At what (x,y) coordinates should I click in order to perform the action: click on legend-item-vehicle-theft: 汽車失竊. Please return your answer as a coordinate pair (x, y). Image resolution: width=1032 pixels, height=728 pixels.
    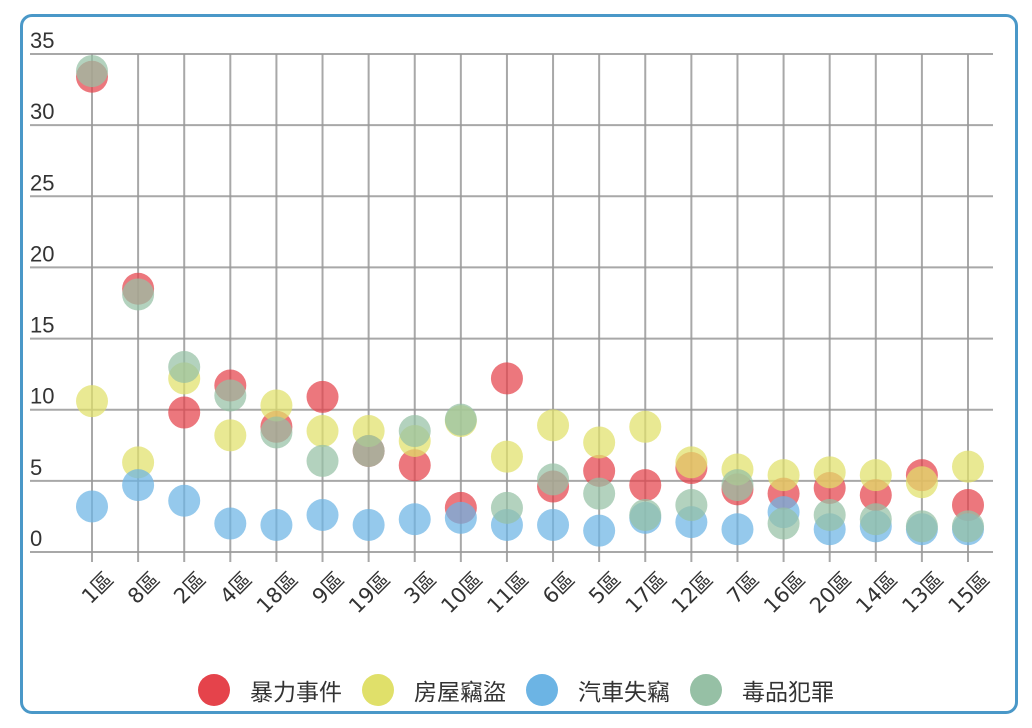
    Looking at the image, I should click on (598, 690).